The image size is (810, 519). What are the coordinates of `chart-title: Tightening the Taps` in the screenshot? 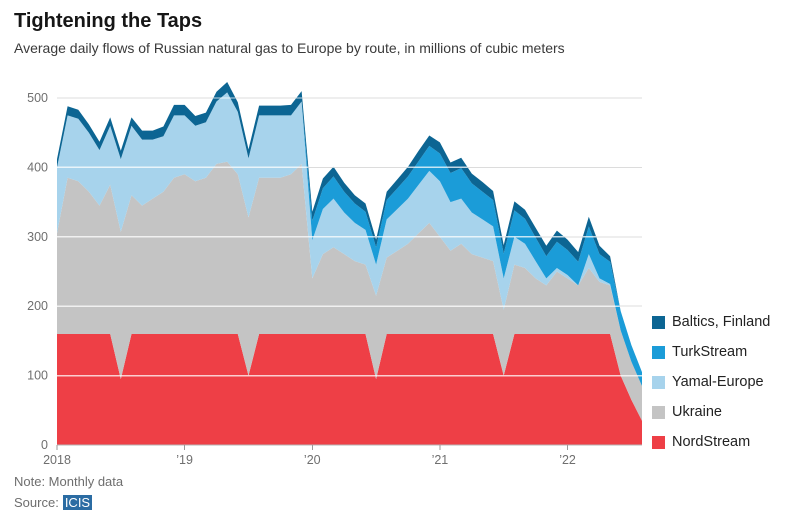 It's located at (108, 21).